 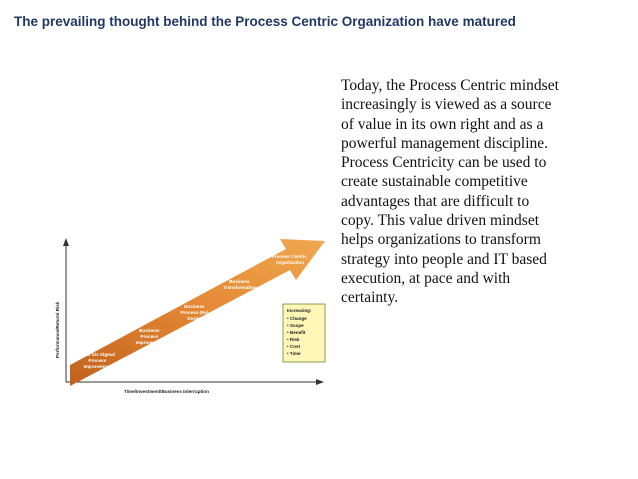 I want to click on legend-item: • Risk, so click(x=293, y=339).